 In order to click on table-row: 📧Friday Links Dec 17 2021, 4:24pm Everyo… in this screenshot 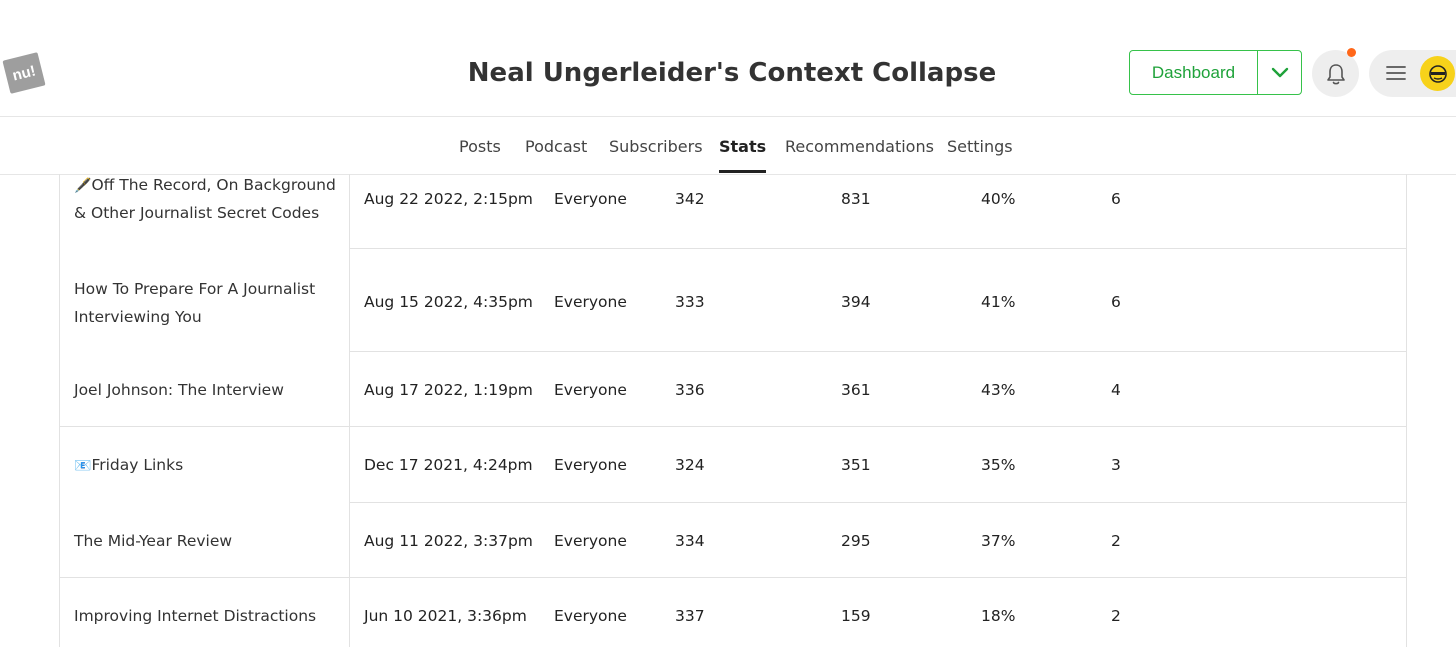, I will do `click(733, 465)`.